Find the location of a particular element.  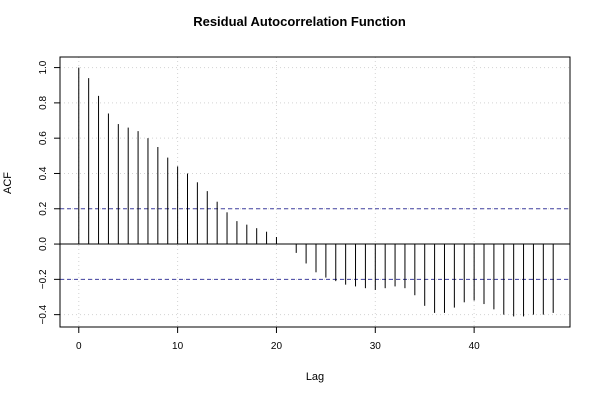

y-tick-label: 0.0 is located at coordinates (43, 244).